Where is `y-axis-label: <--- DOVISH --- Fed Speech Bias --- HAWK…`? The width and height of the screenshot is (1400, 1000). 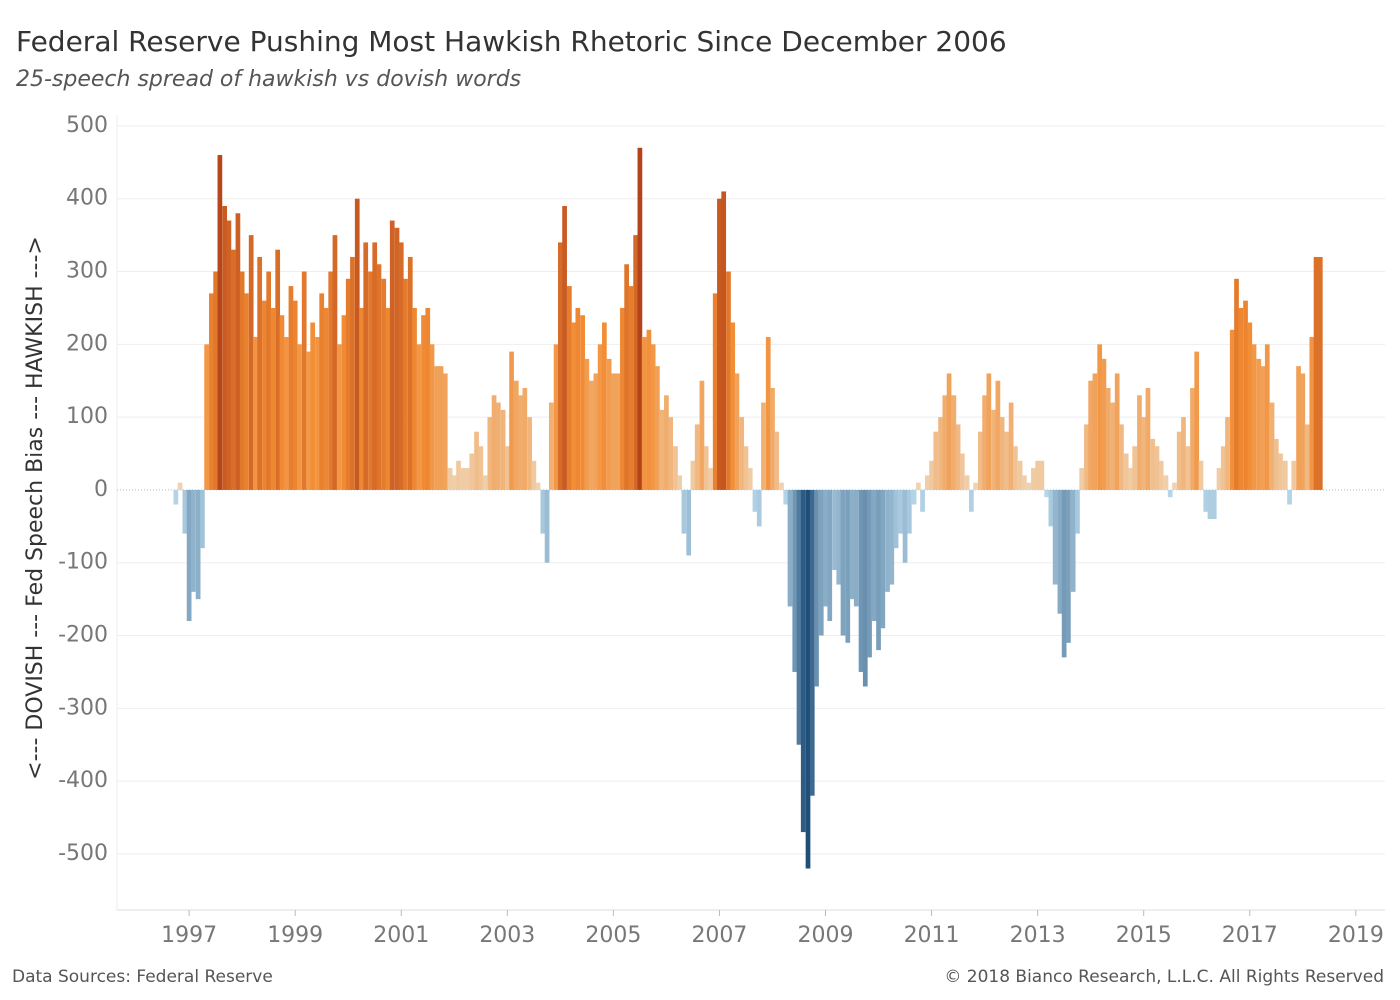
y-axis-label: <--- DOVISH --- Fed Speech Bias --- HAWK… is located at coordinates (35, 508).